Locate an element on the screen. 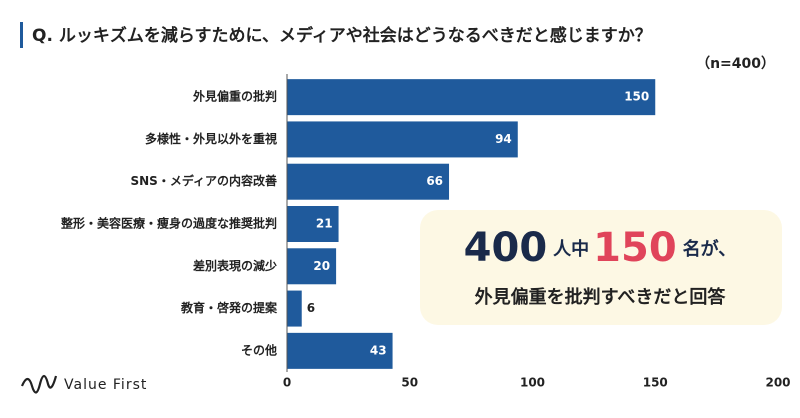 The width and height of the screenshot is (800, 418). x-tick-label: 50 is located at coordinates (409, 383).